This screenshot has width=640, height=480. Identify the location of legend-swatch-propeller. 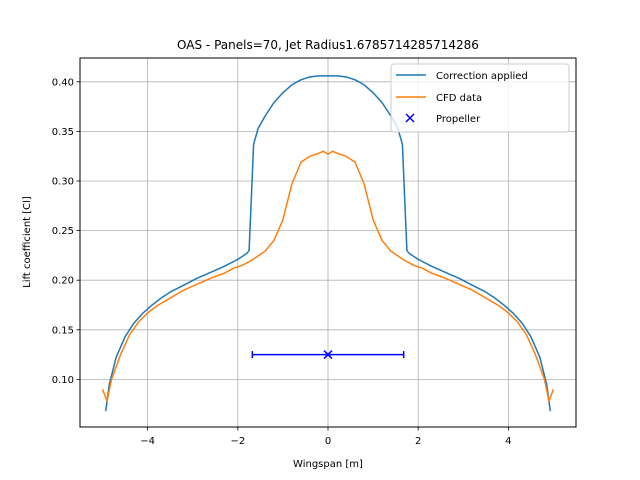
(410, 118).